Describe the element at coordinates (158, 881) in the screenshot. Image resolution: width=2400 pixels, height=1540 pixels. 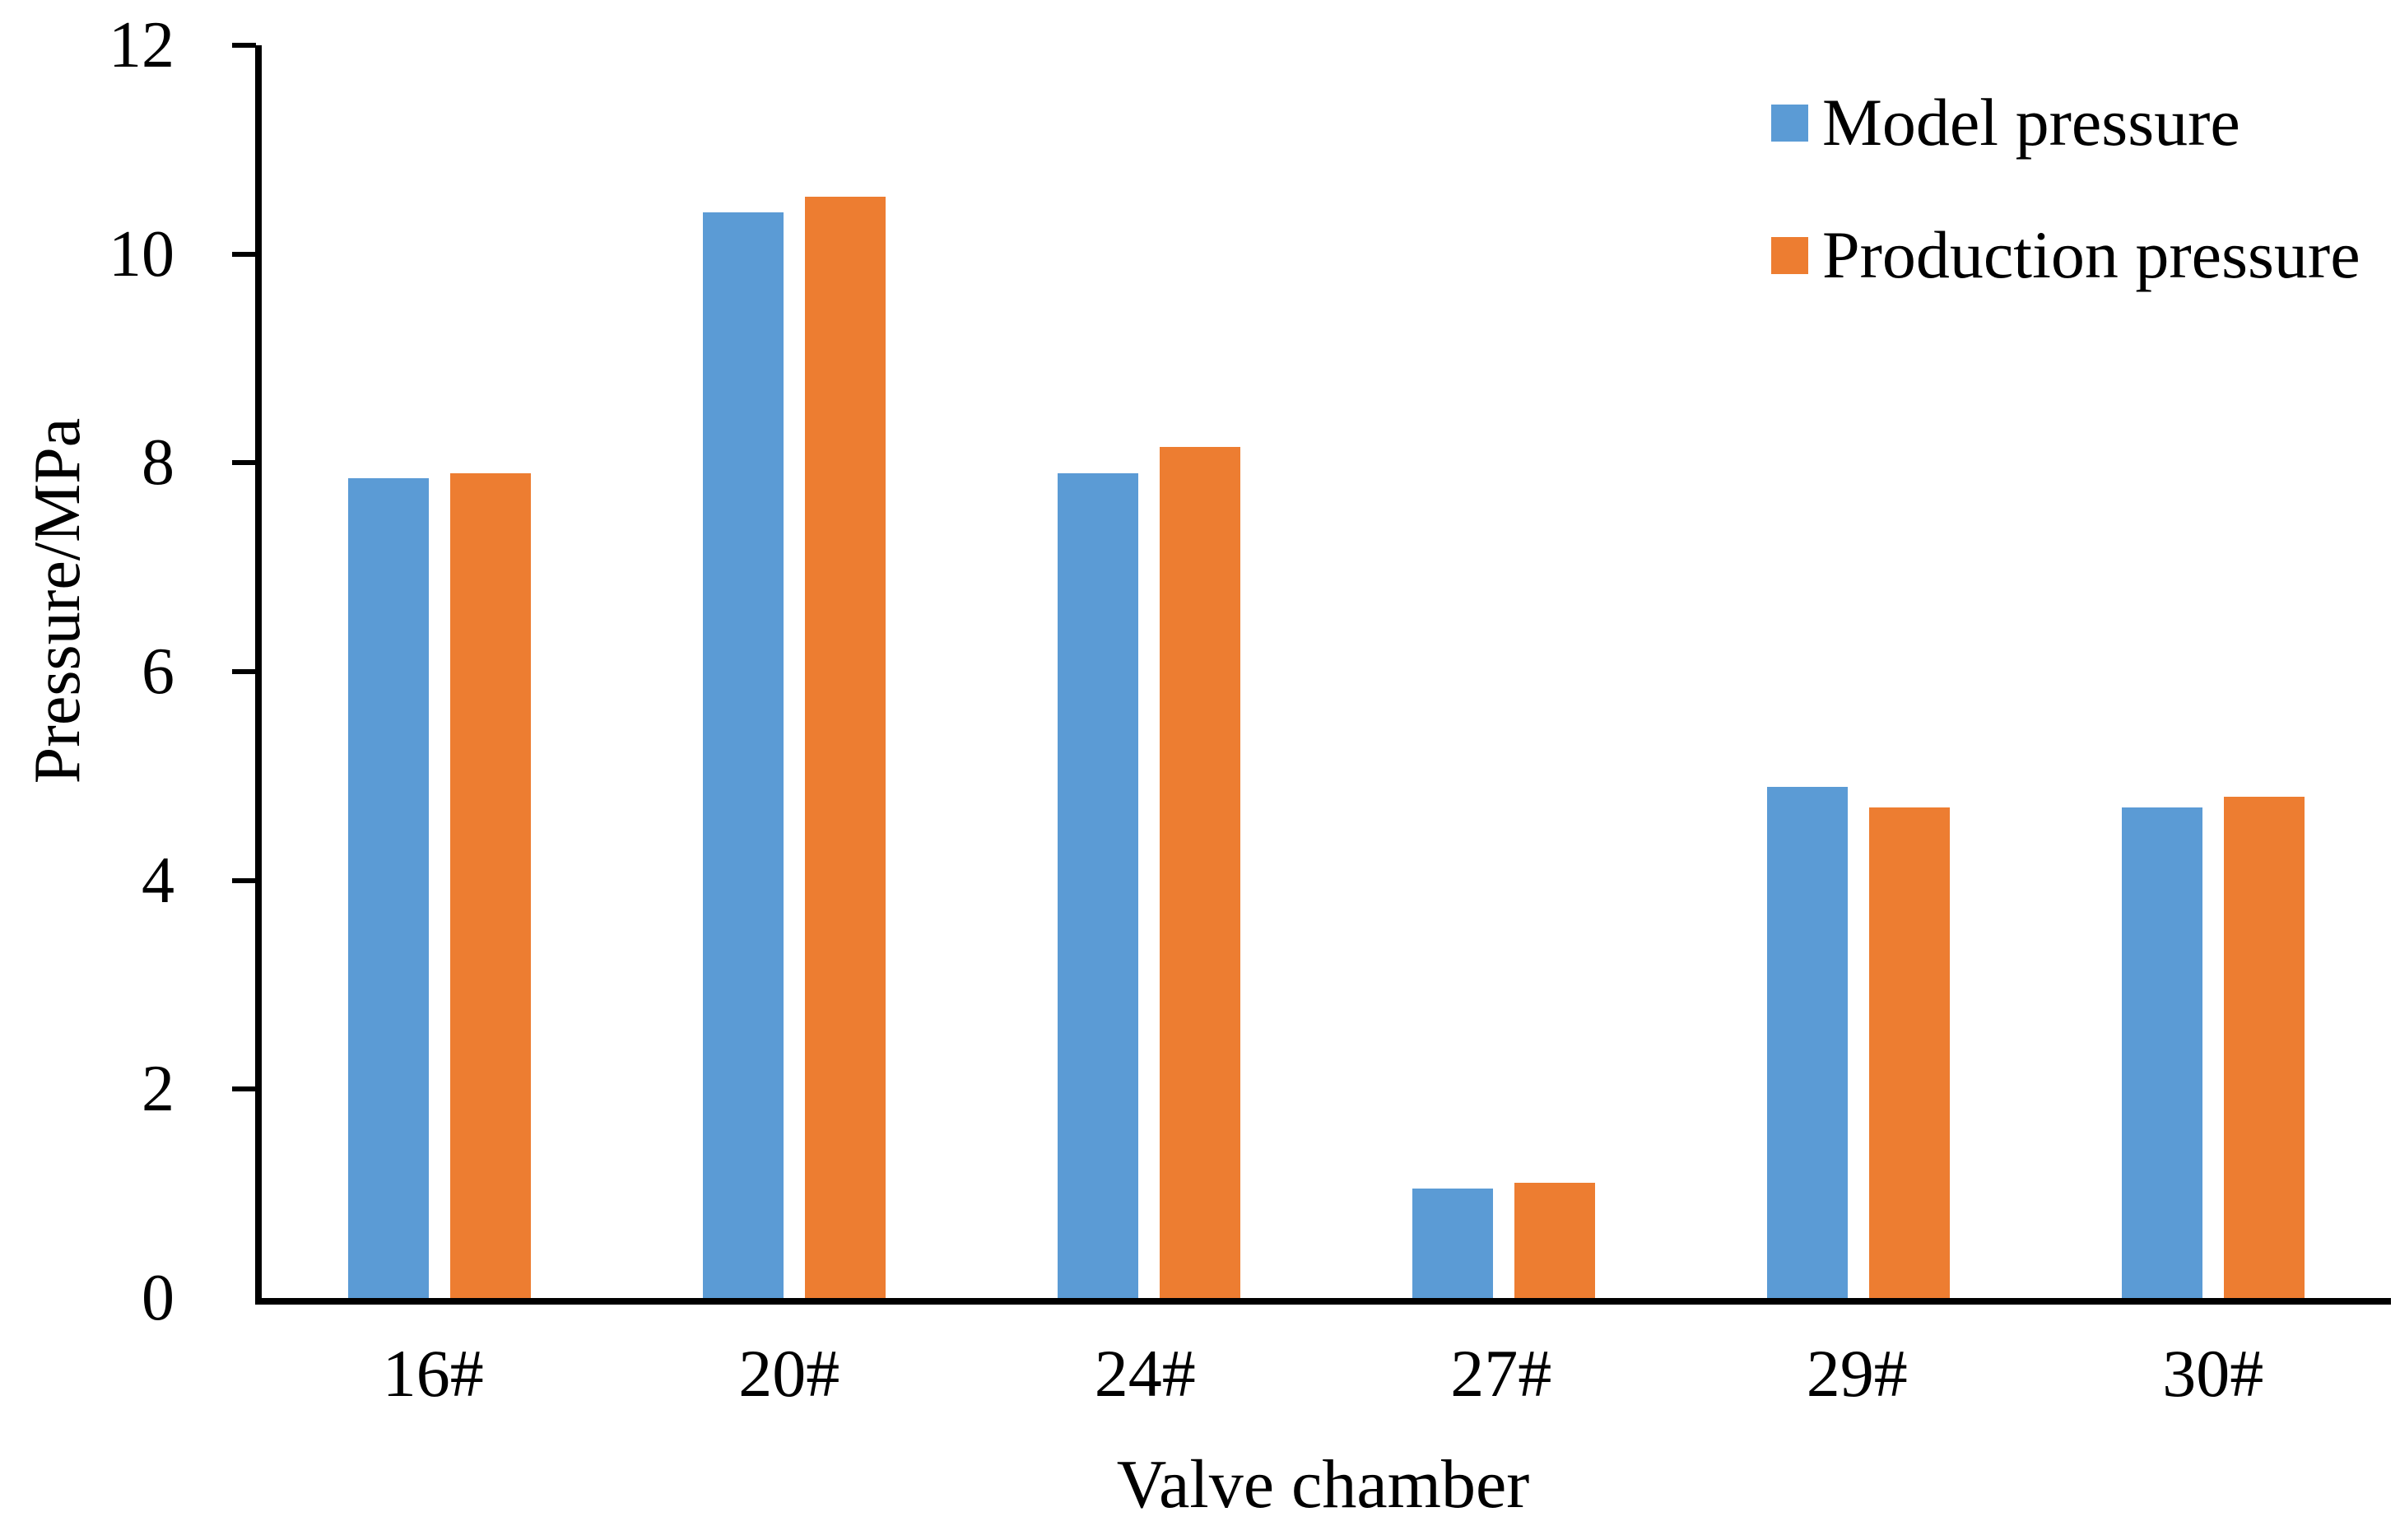
I see `y-tick-label-4: 4` at that location.